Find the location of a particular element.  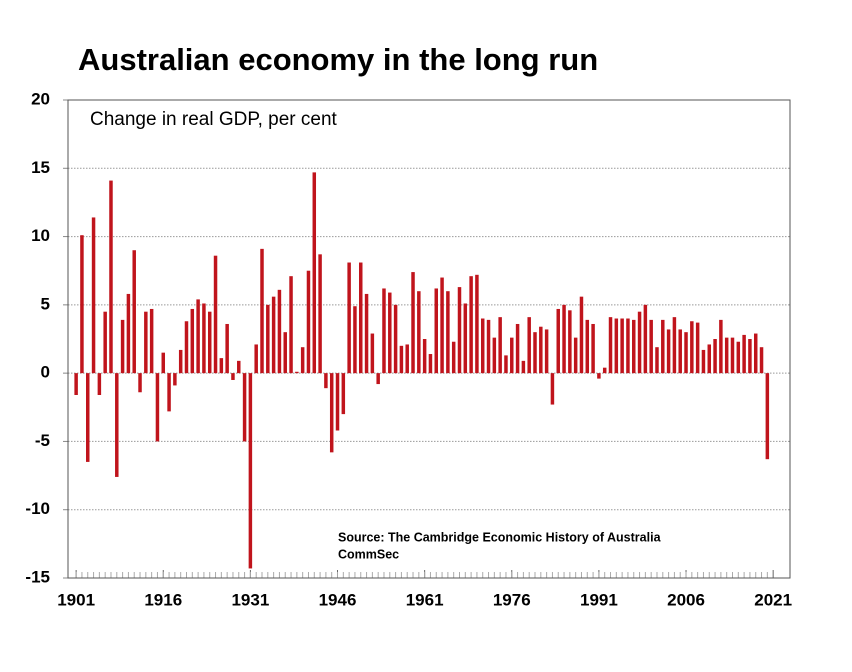

x-tick-label: 1901 is located at coordinates (76, 599).